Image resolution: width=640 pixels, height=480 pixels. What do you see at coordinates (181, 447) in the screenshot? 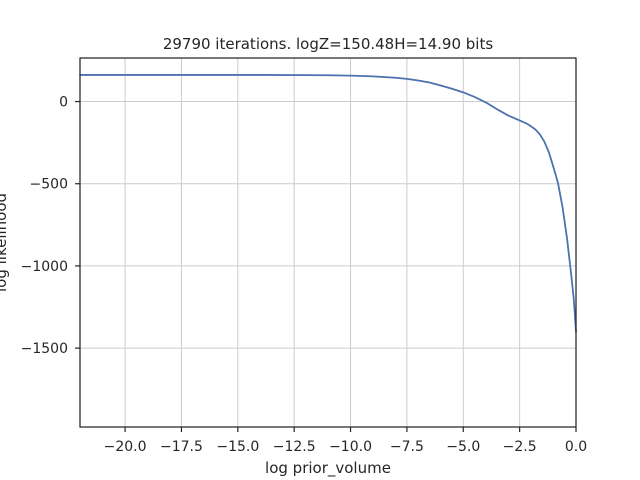
I see `x-tick-label: −17.5` at bounding box center [181, 447].